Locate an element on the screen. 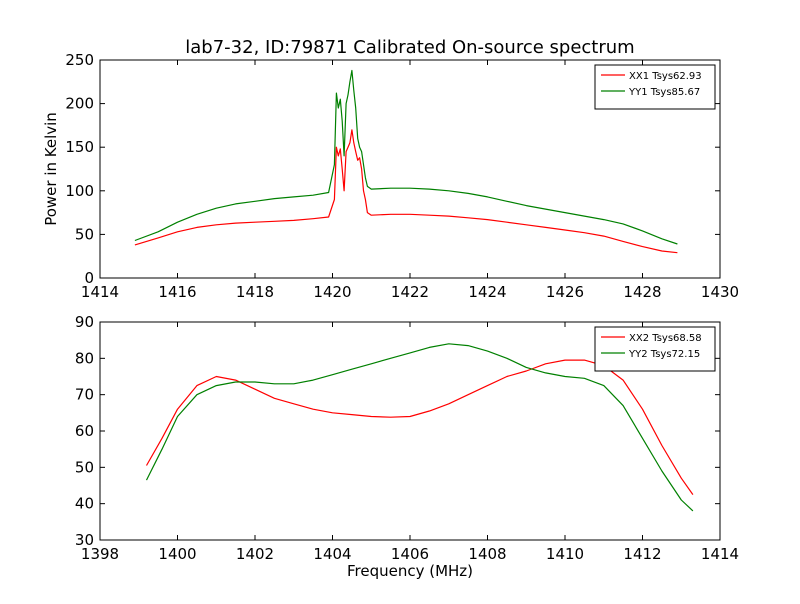  x-tick-label-0-3: 1420 is located at coordinates (332, 292).